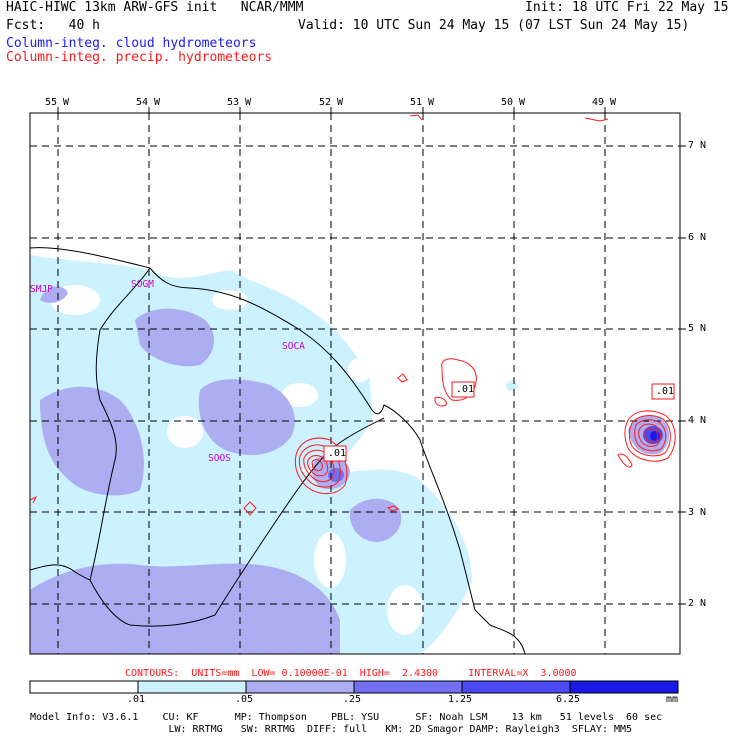 Image resolution: width=740 pixels, height=740 pixels. I want to click on title-line: HAIC-HIWC 13km ARW-GFS init NCAR/MMM, so click(155, 7).